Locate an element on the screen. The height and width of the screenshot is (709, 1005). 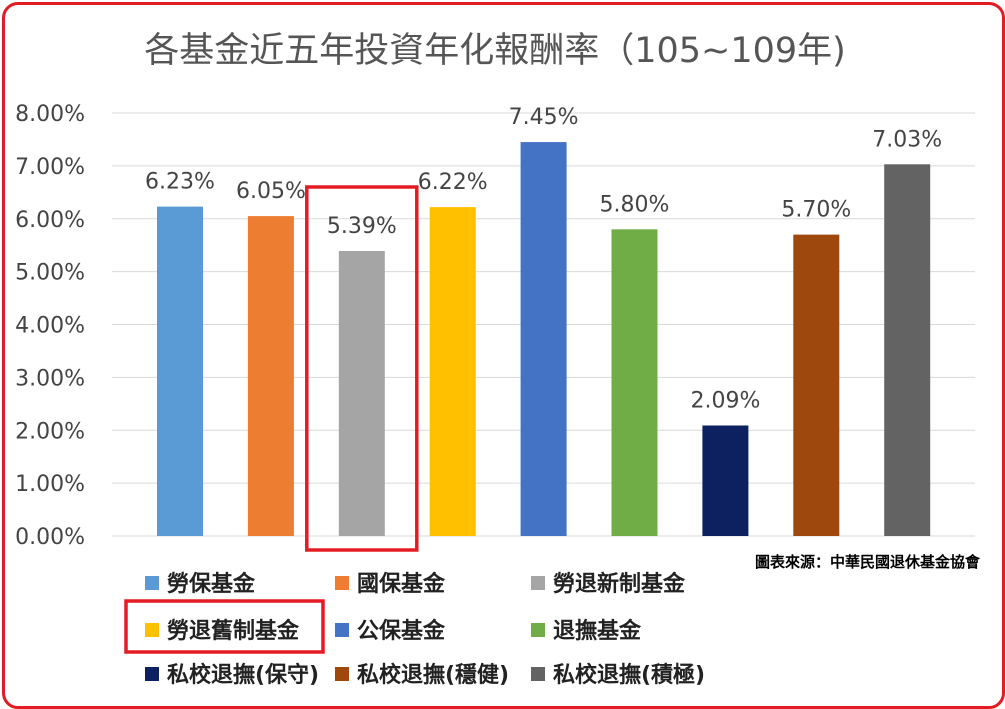
legend-label: 公保基金 is located at coordinates (401, 631).